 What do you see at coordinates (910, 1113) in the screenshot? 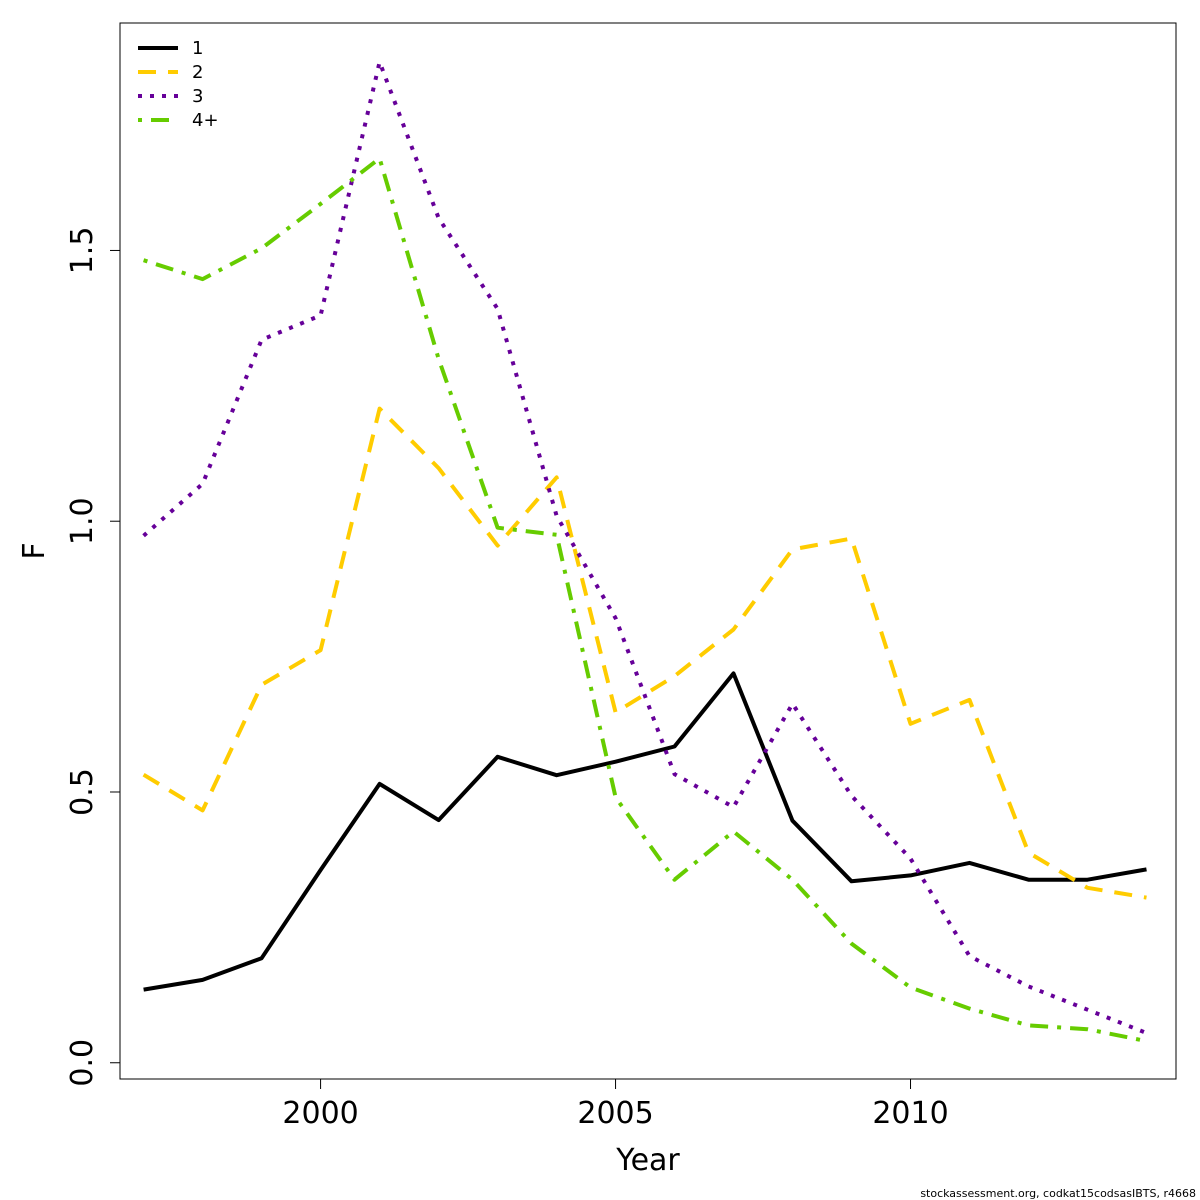
I see `x-tick-label: 2010` at bounding box center [910, 1113].